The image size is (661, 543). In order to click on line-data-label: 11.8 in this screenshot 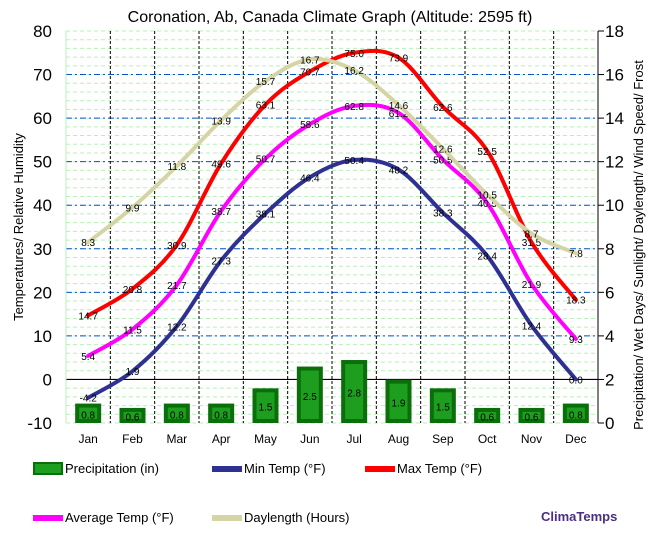, I will do `click(176, 167)`.